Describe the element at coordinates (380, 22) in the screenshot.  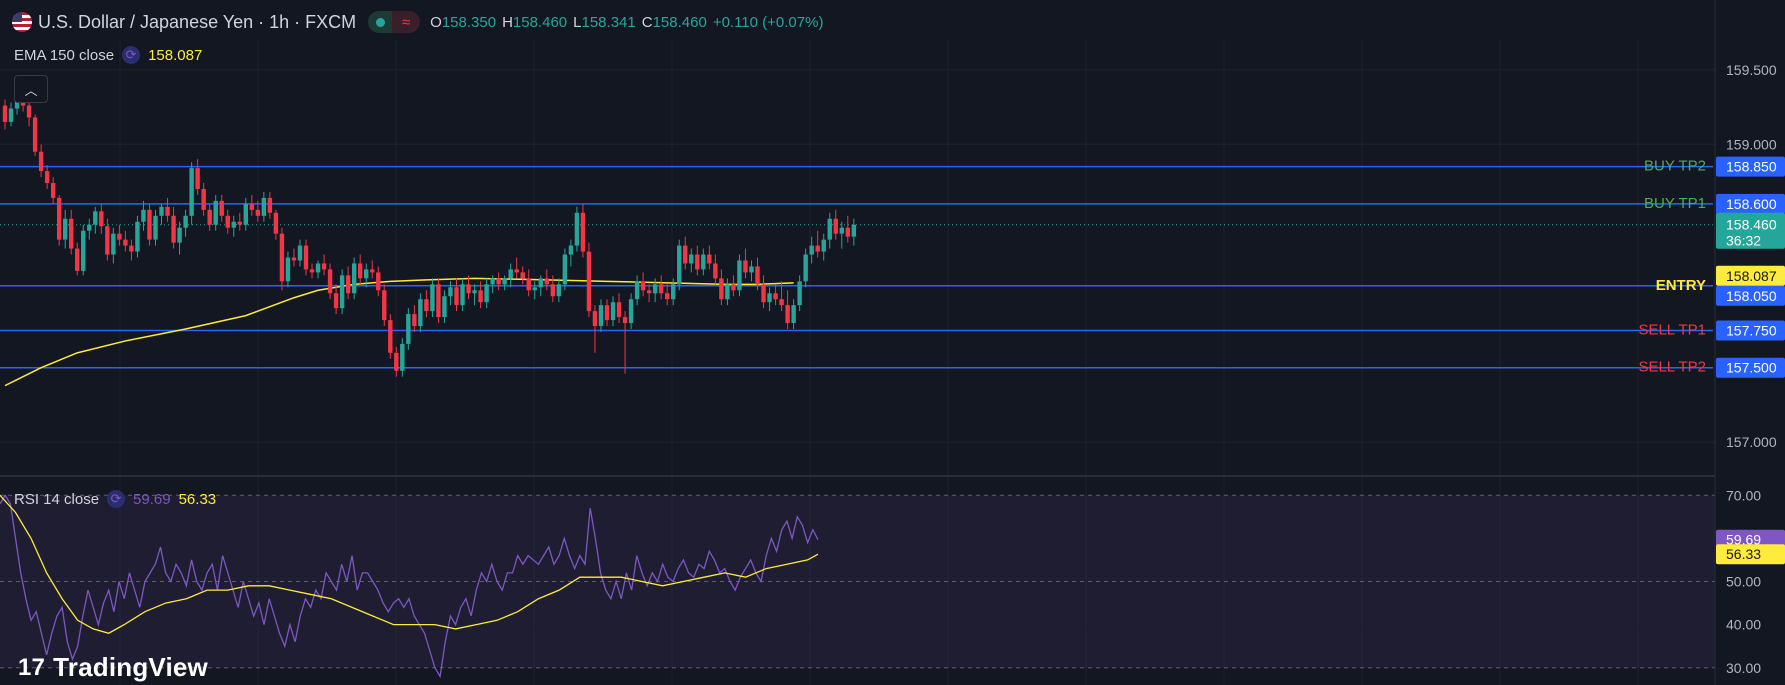
I see `market-open-dot-icon` at that location.